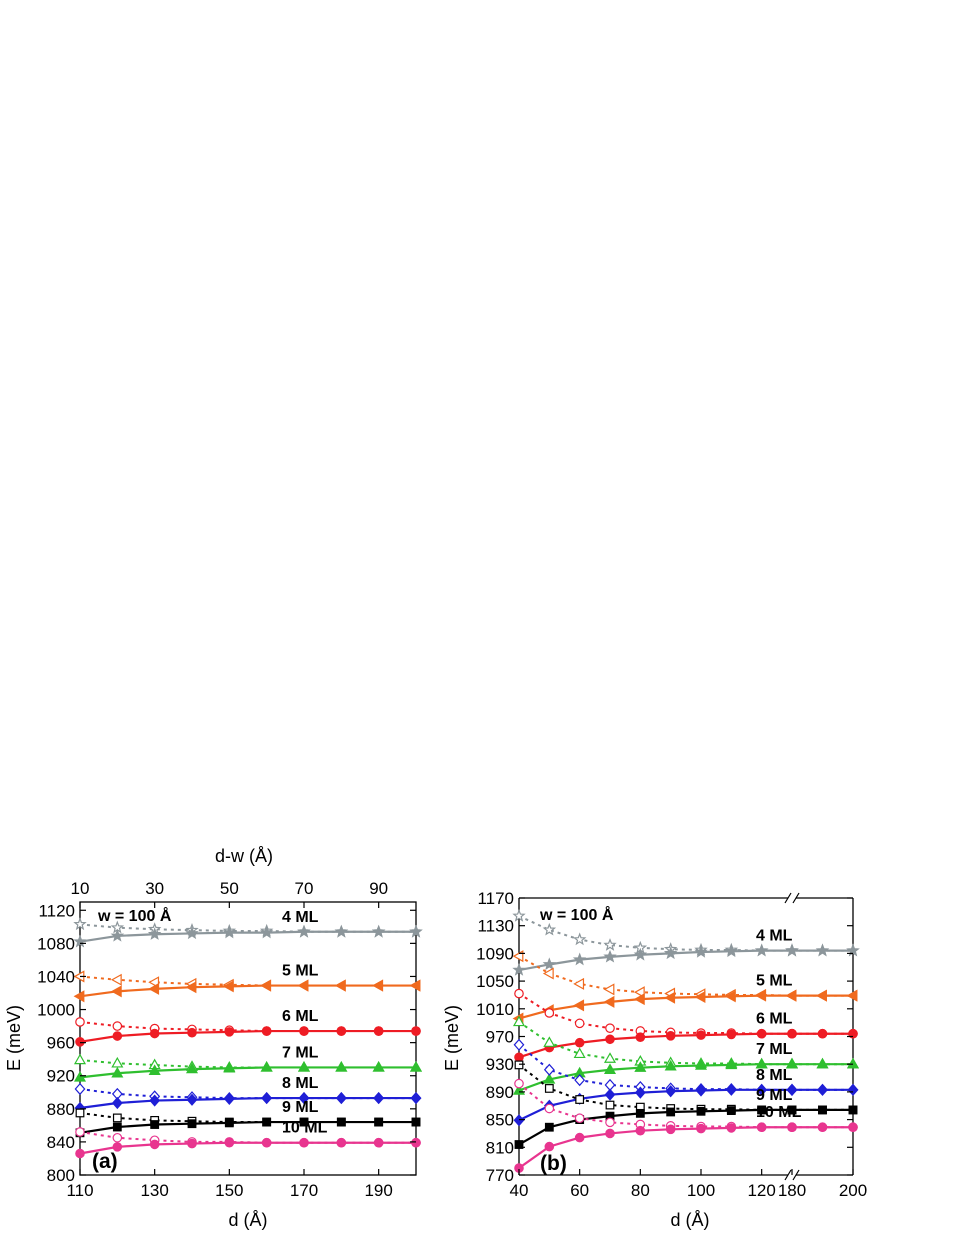 The height and width of the screenshot is (1234, 954). What do you see at coordinates (792, 1190) in the screenshot?
I see `x-tick-label-b-5: 180` at bounding box center [792, 1190].